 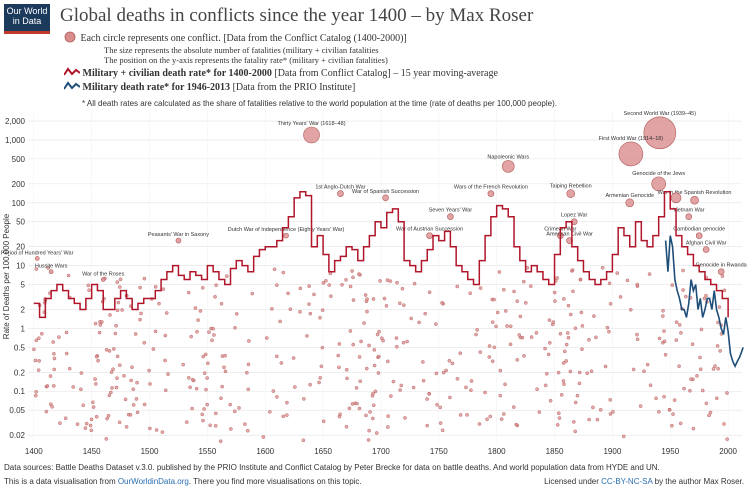 I want to click on owid-link: OurWorldinData.org, so click(x=153, y=481).